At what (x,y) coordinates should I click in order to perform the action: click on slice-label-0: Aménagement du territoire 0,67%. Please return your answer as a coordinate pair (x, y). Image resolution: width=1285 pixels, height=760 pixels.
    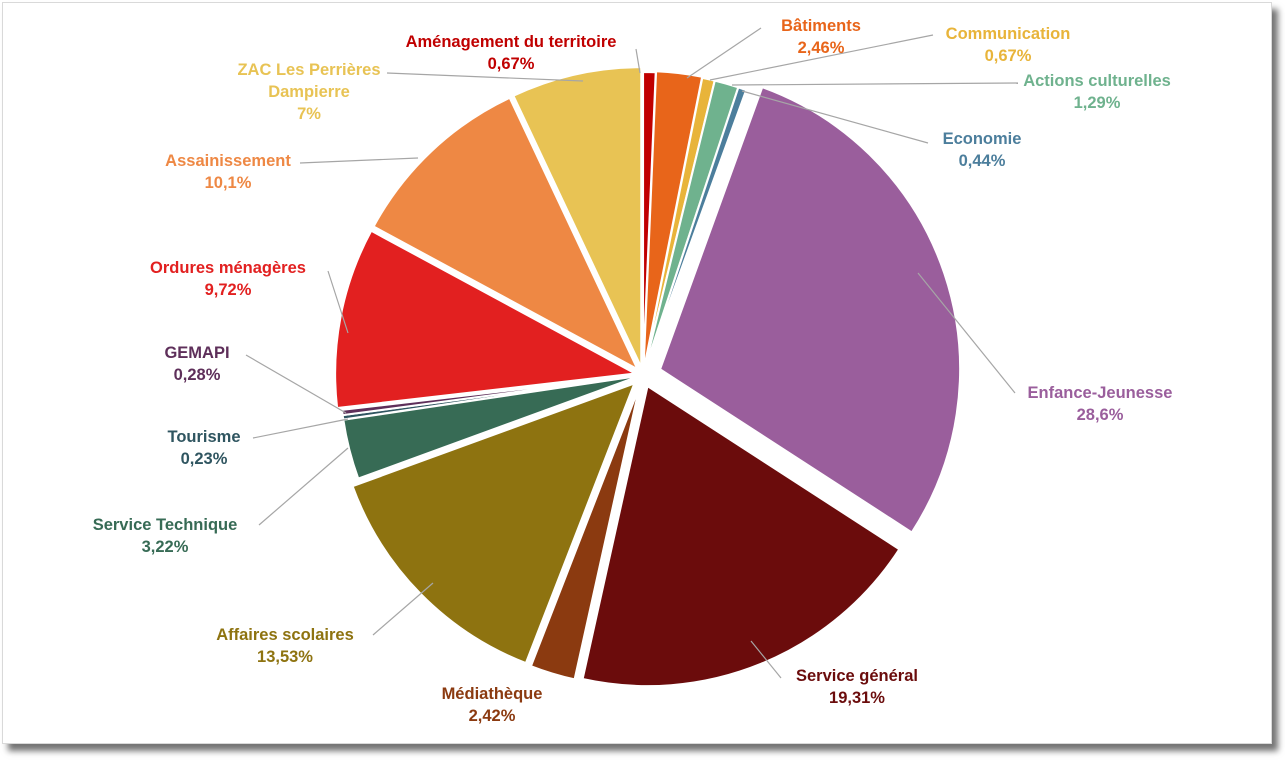
    Looking at the image, I should click on (511, 53).